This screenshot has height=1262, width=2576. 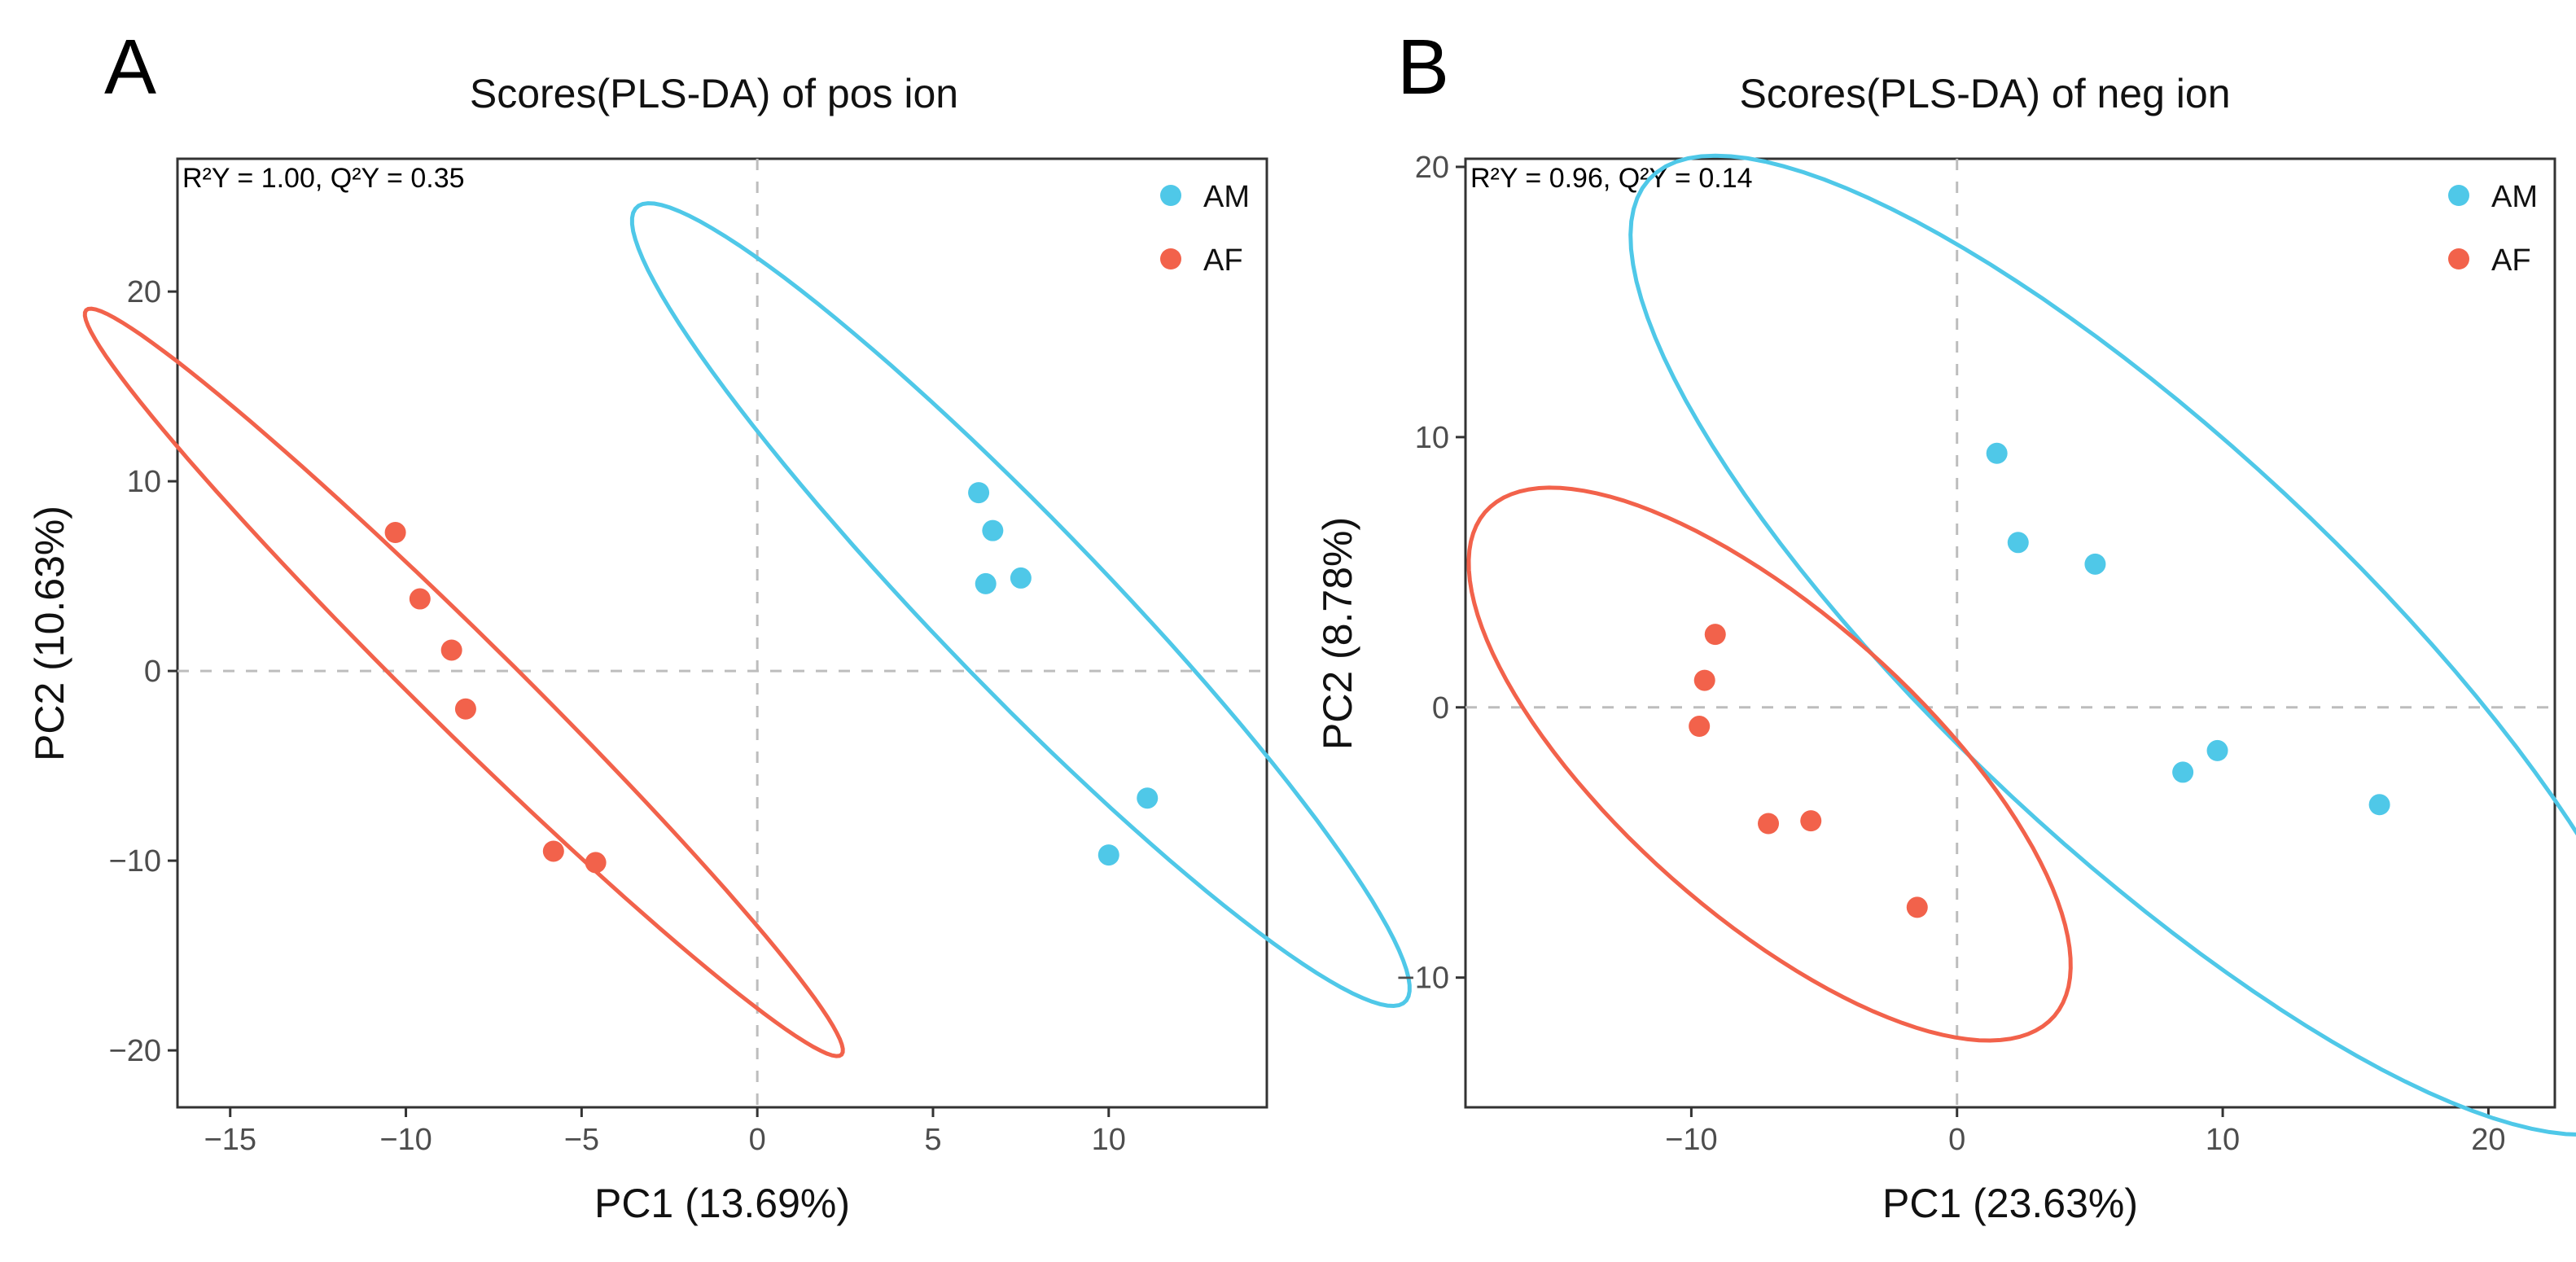 I want to click on x-axis-label-b: PC1 (23.63%), so click(x=2010, y=1203).